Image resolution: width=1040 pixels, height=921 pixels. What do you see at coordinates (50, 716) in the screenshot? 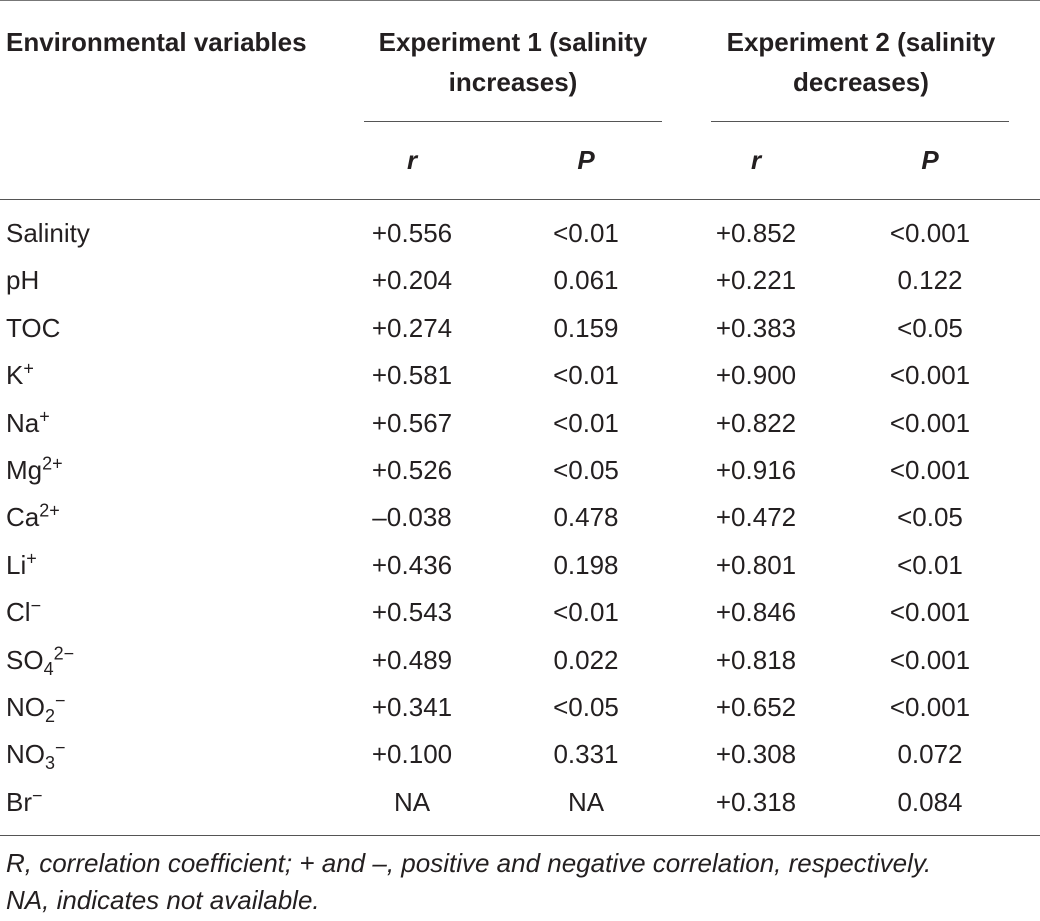
I see `variable-subscript: 2` at bounding box center [50, 716].